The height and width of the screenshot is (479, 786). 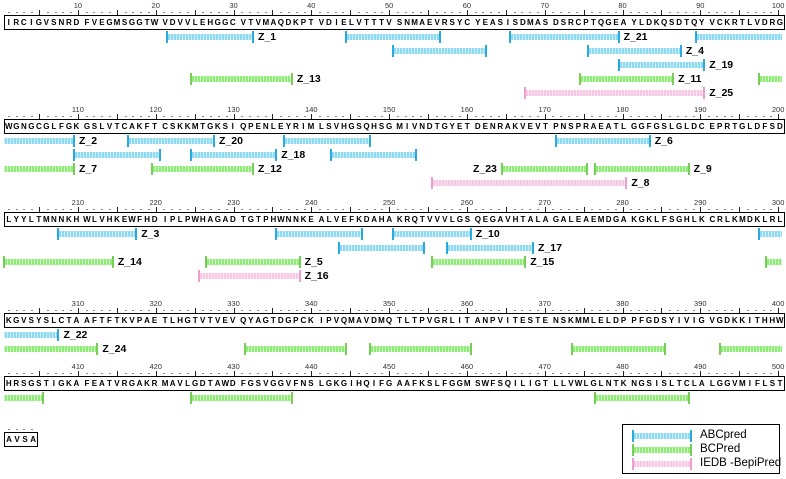 What do you see at coordinates (635, 37) in the screenshot?
I see `epitope-label: Z_21` at bounding box center [635, 37].